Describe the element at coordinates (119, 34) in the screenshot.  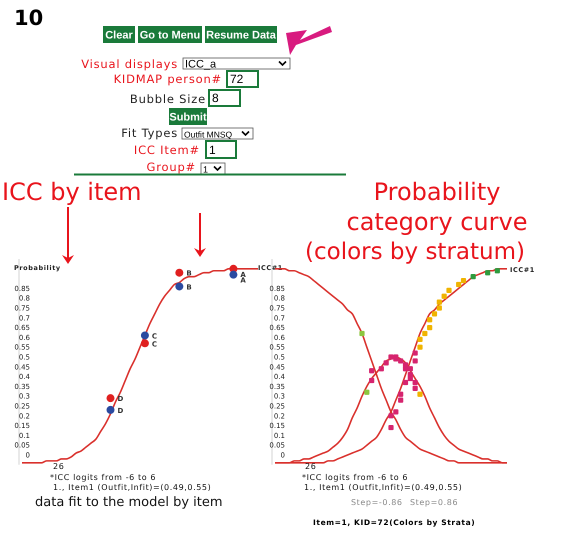
I see `button: Clear` at that location.